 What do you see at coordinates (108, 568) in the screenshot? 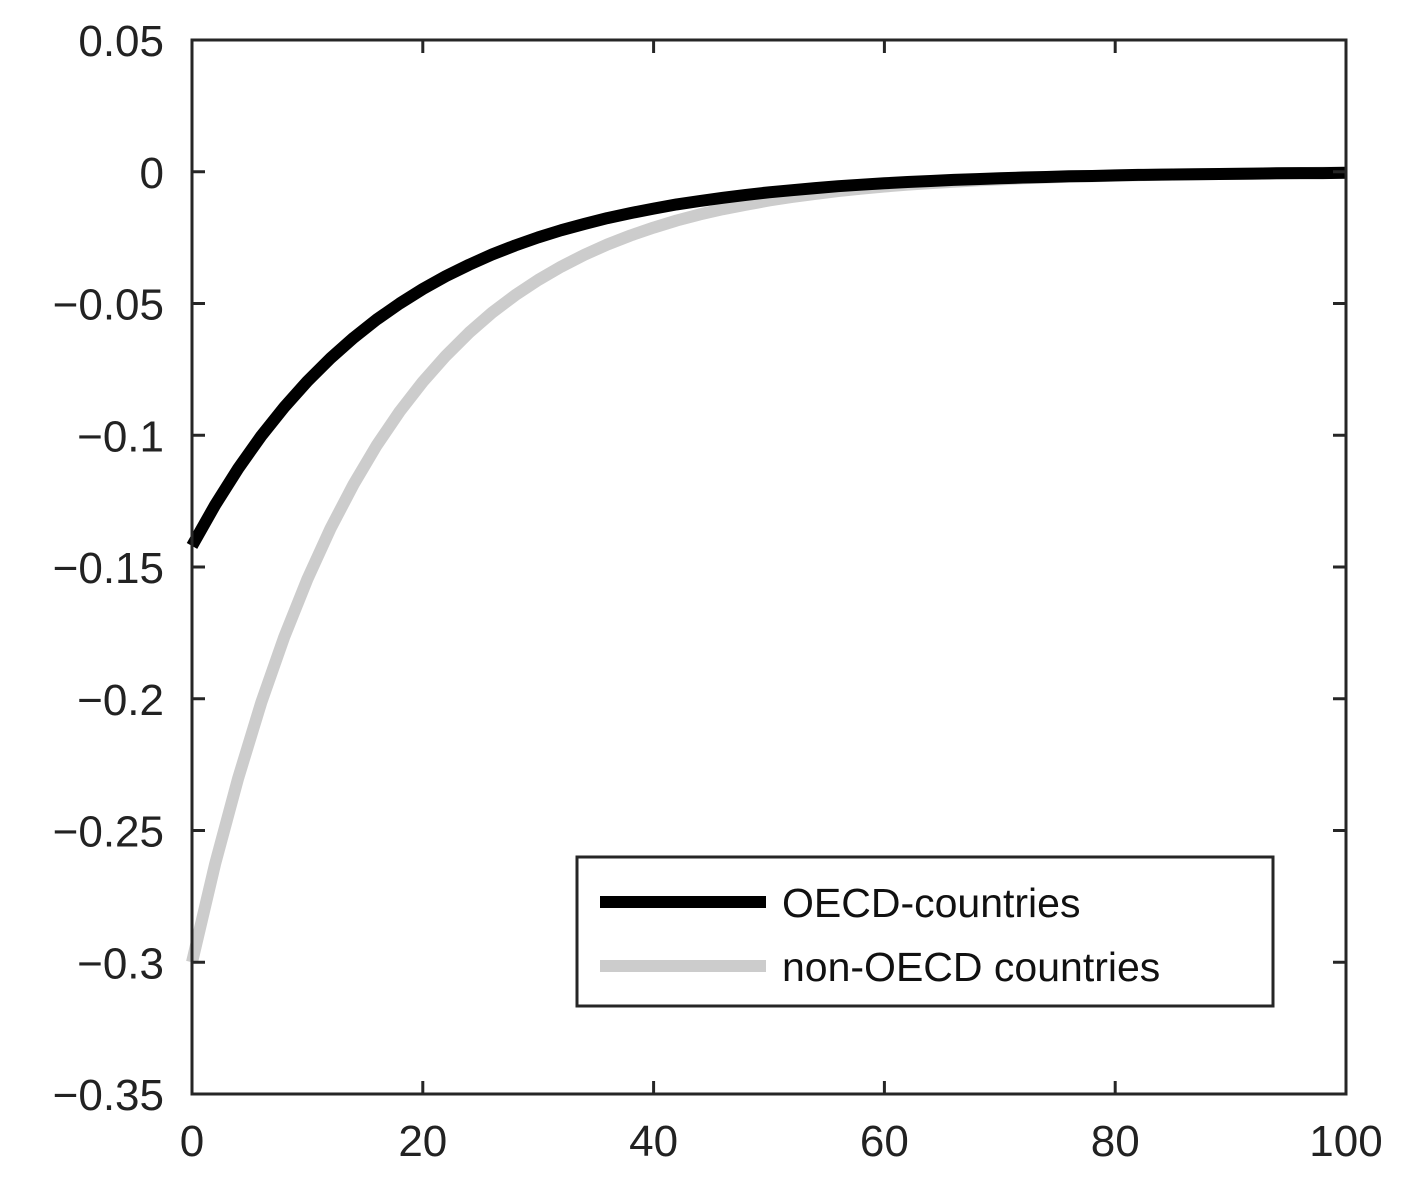
I see `y-tick-label: −0.15` at bounding box center [108, 568].